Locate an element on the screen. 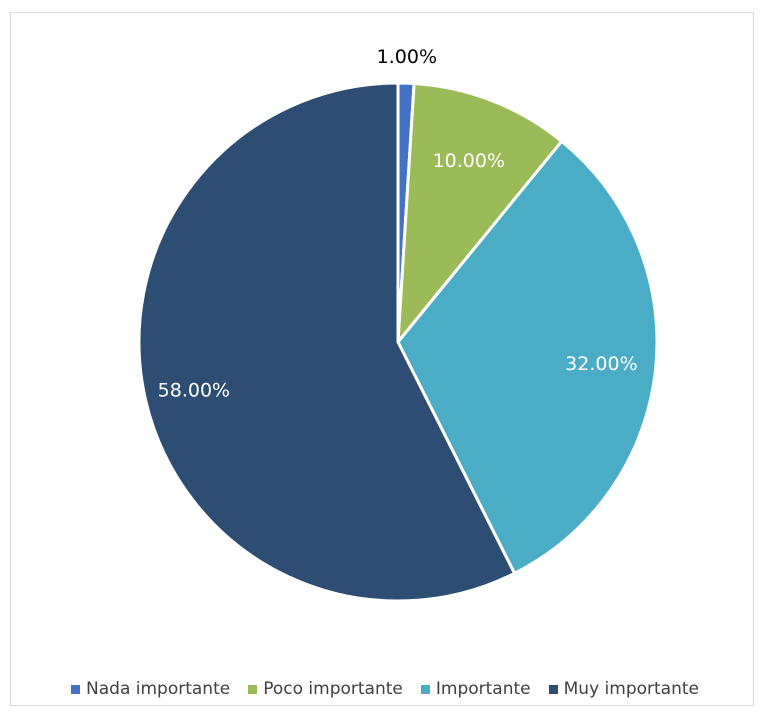 This screenshot has height=715, width=770. pie-slice-poco-importante is located at coordinates (480, 213).